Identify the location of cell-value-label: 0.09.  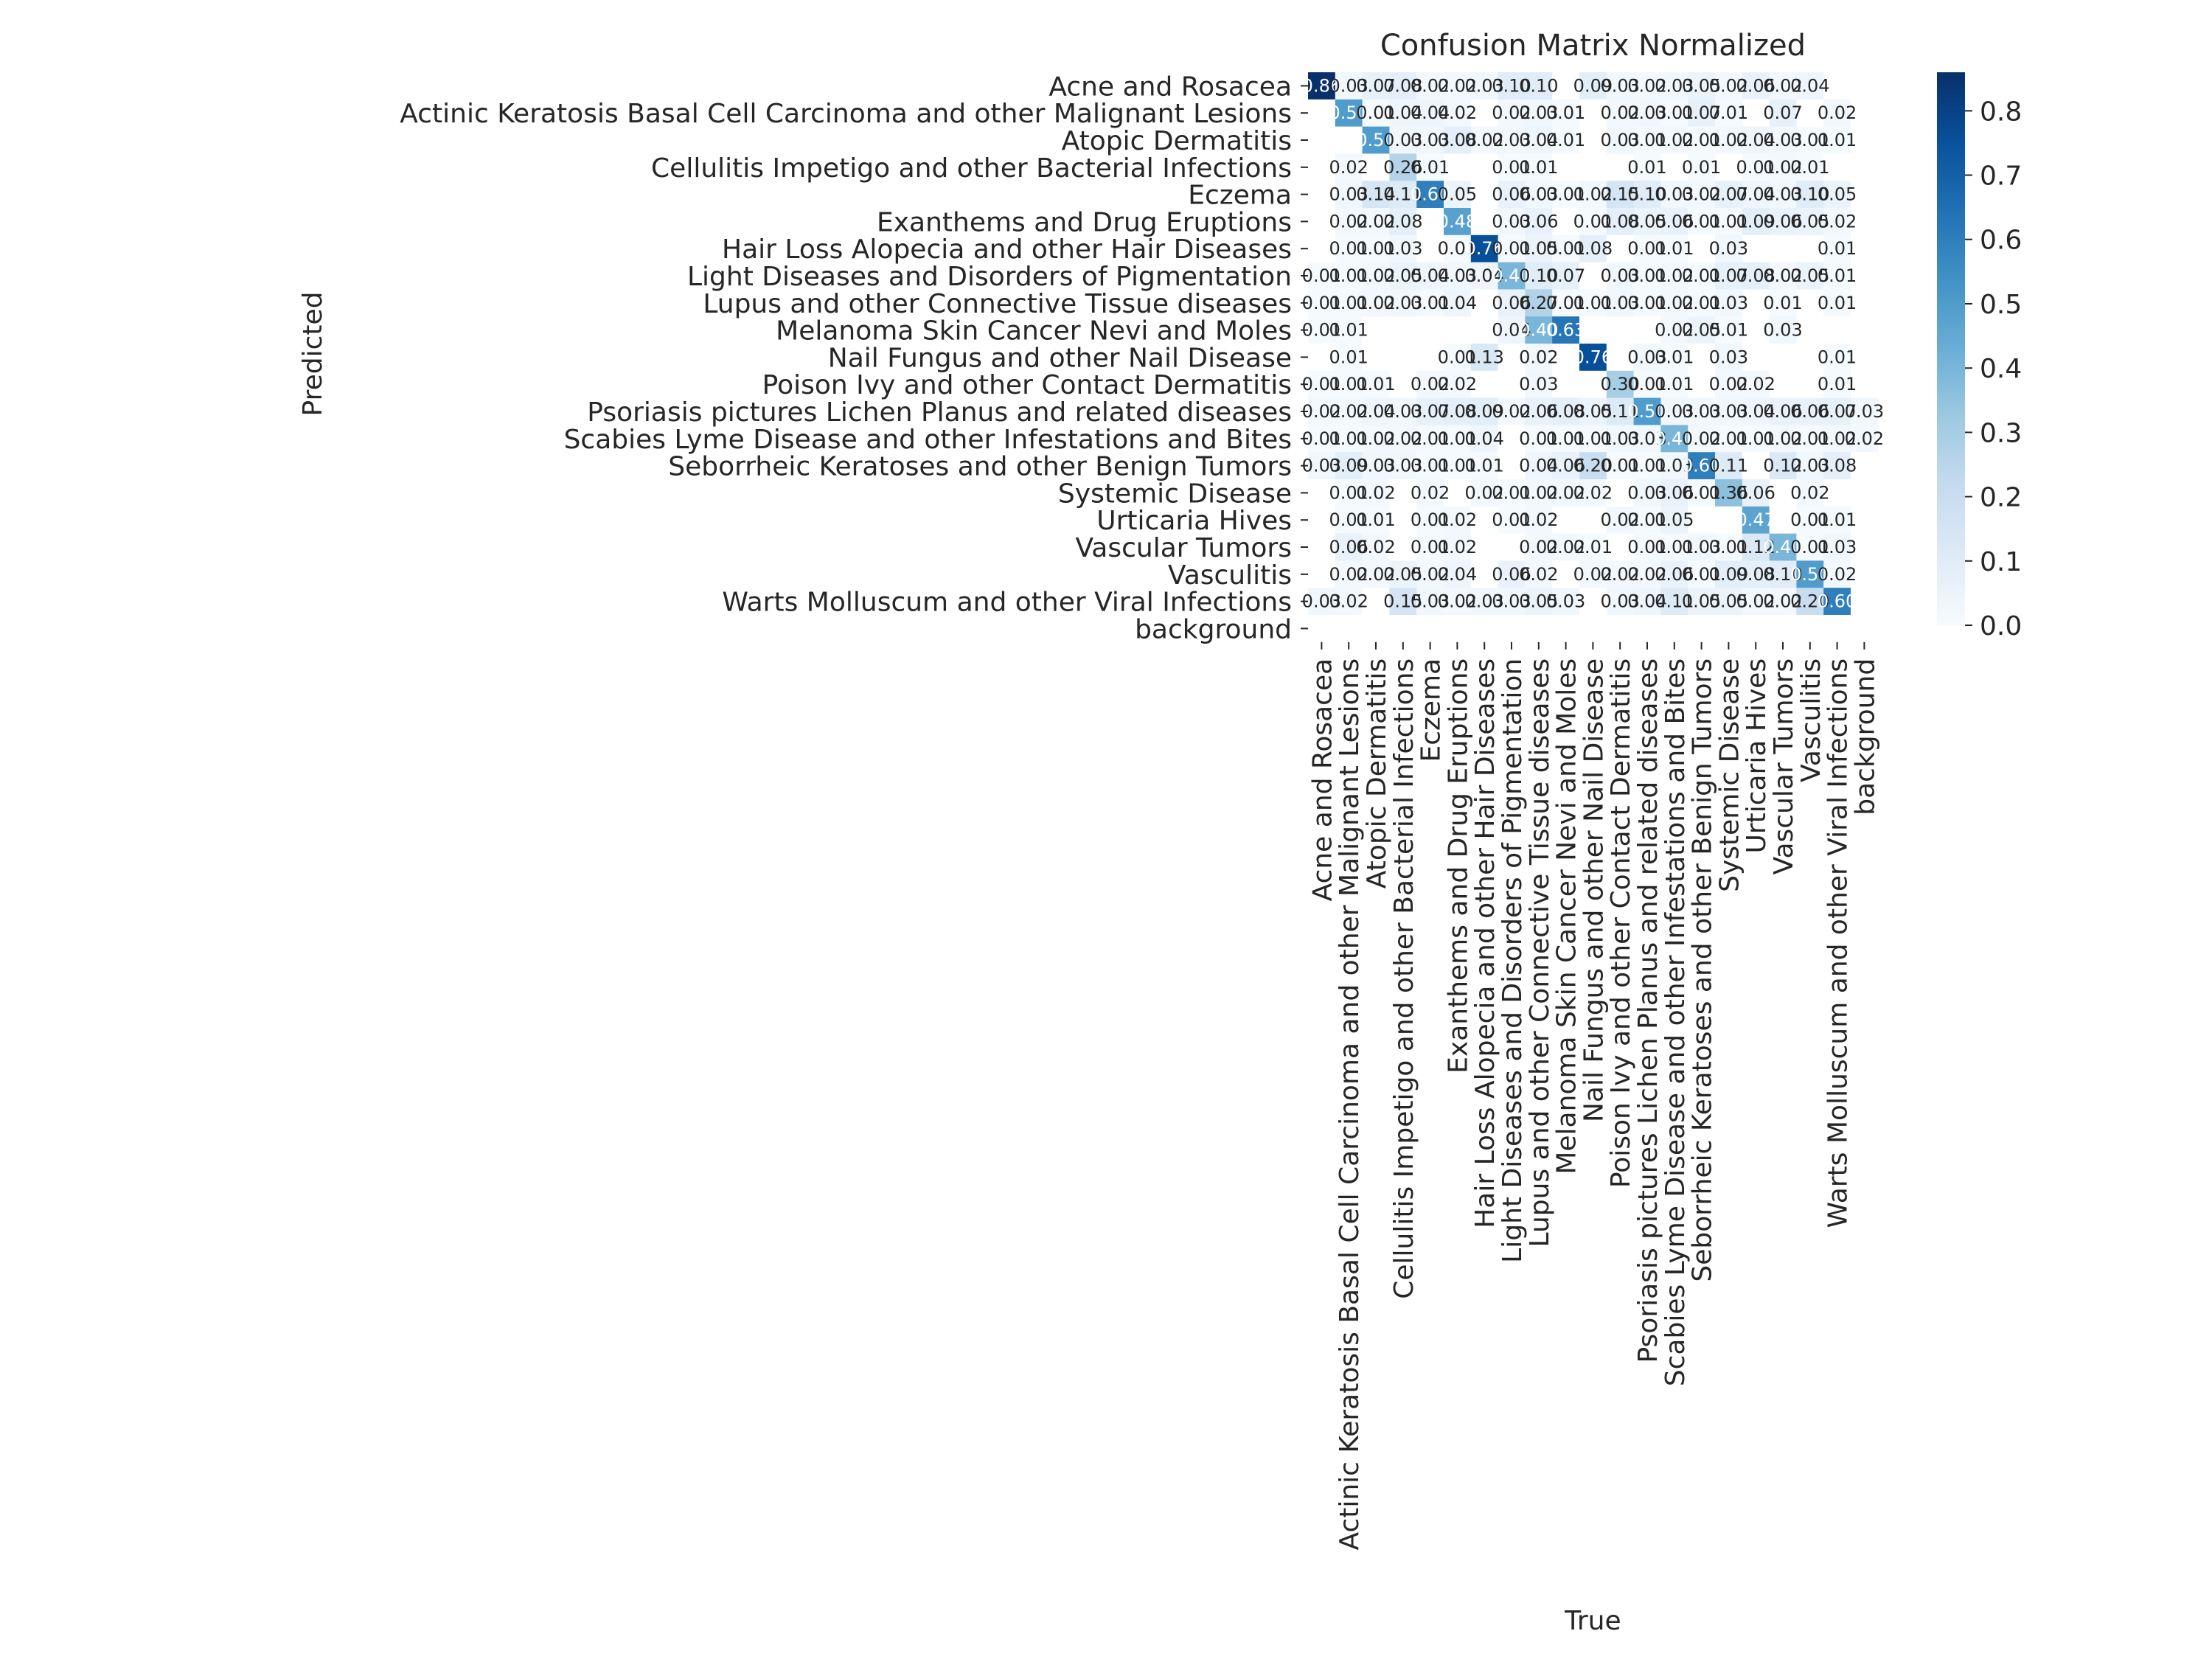
(1483, 411).